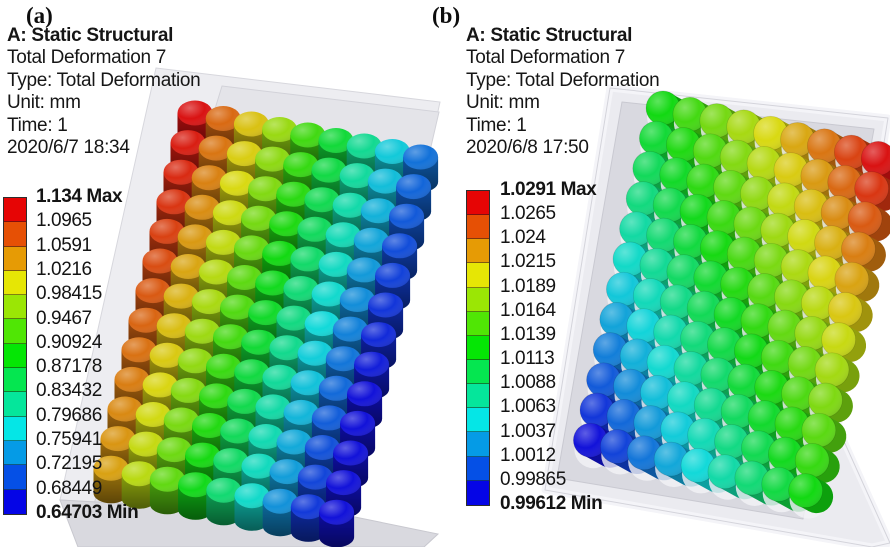  What do you see at coordinates (551, 503) in the screenshot?
I see `legend-value-label: 0.99612 Min` at bounding box center [551, 503].